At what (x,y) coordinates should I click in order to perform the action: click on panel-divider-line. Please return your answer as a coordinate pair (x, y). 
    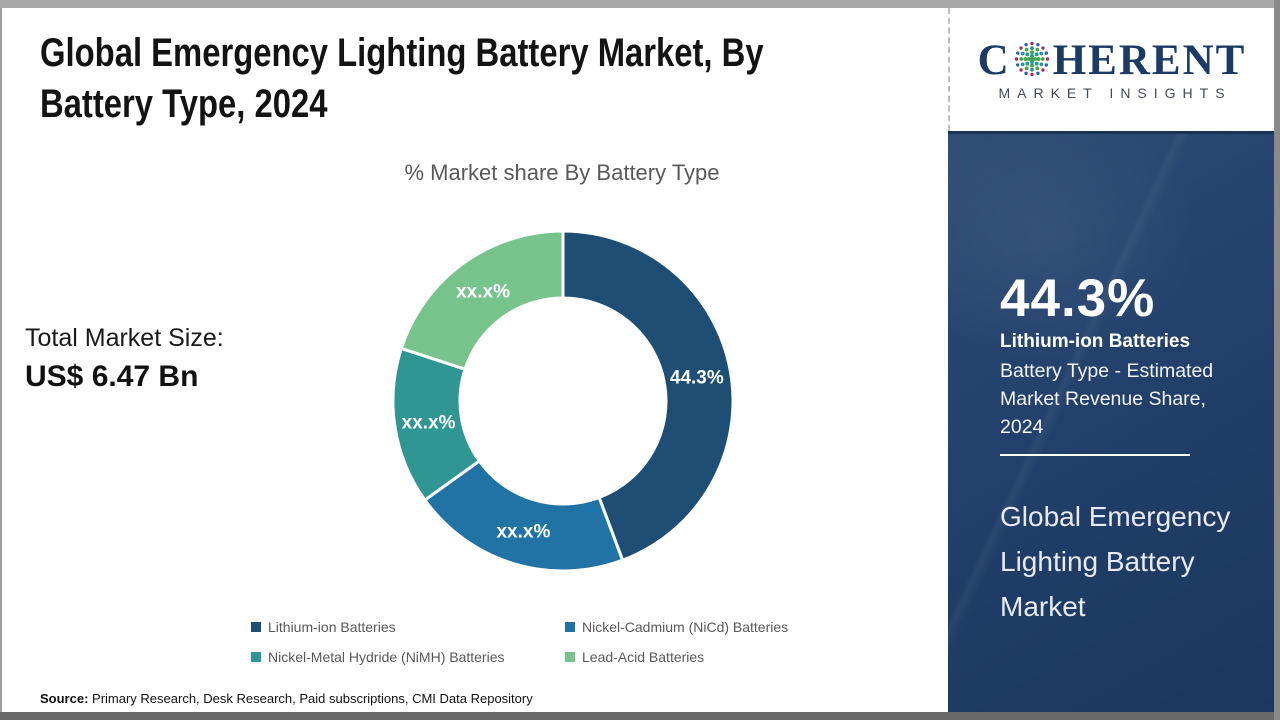
    Looking at the image, I should click on (1095, 455).